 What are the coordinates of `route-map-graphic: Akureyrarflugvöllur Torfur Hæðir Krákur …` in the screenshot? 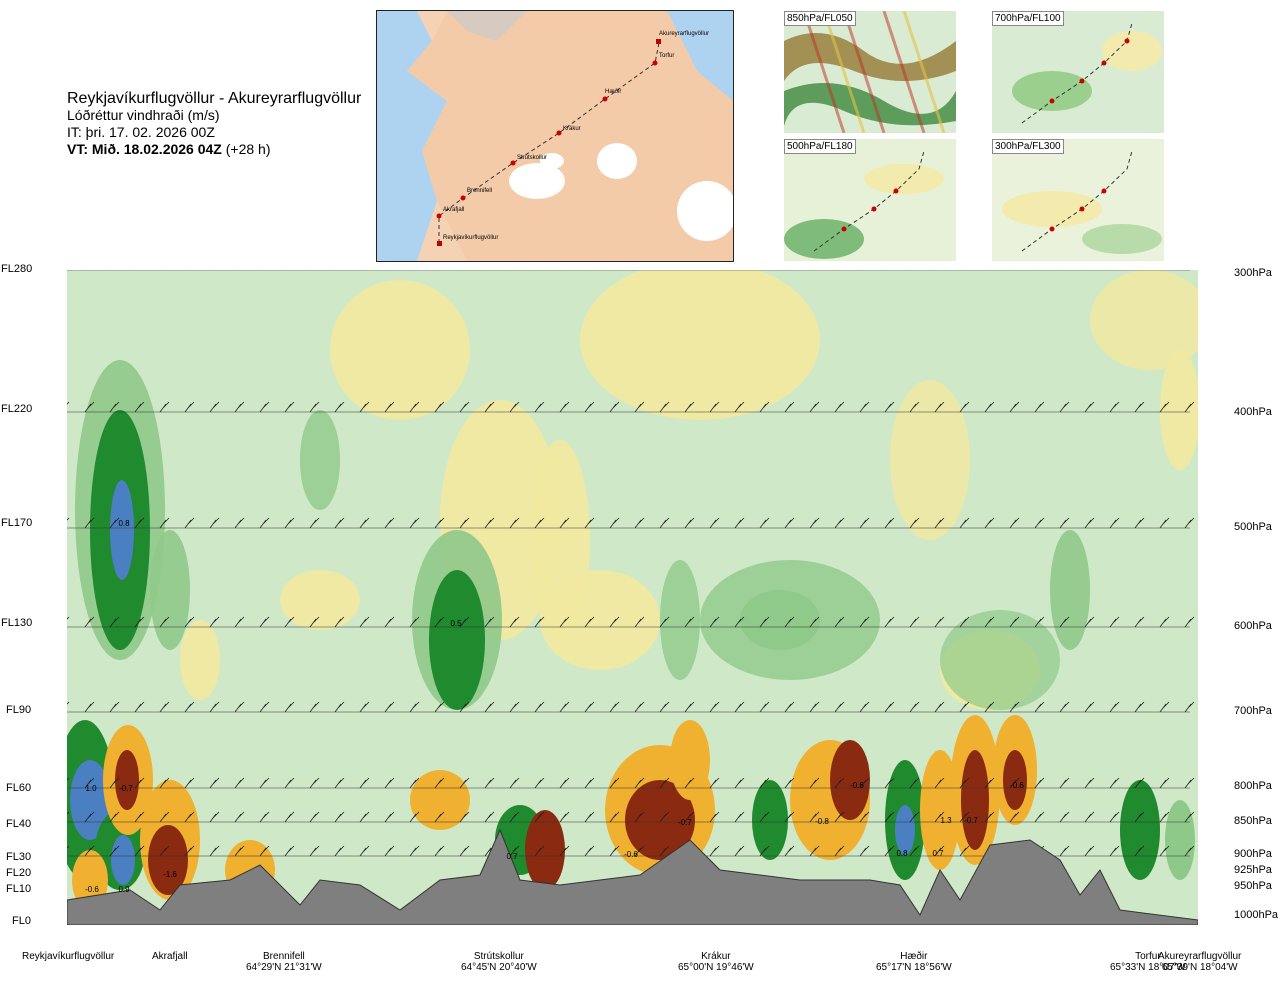 It's located at (555, 136).